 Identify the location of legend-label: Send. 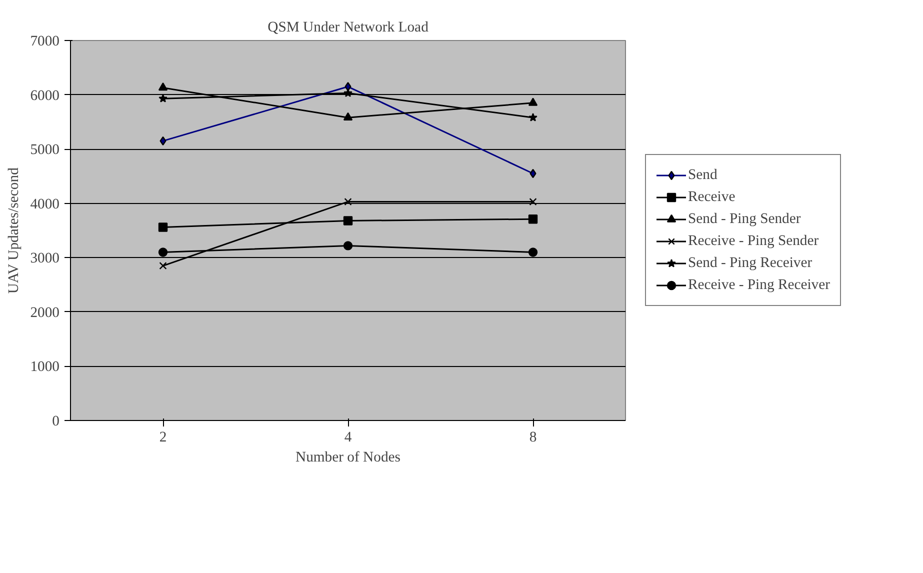
(703, 175).